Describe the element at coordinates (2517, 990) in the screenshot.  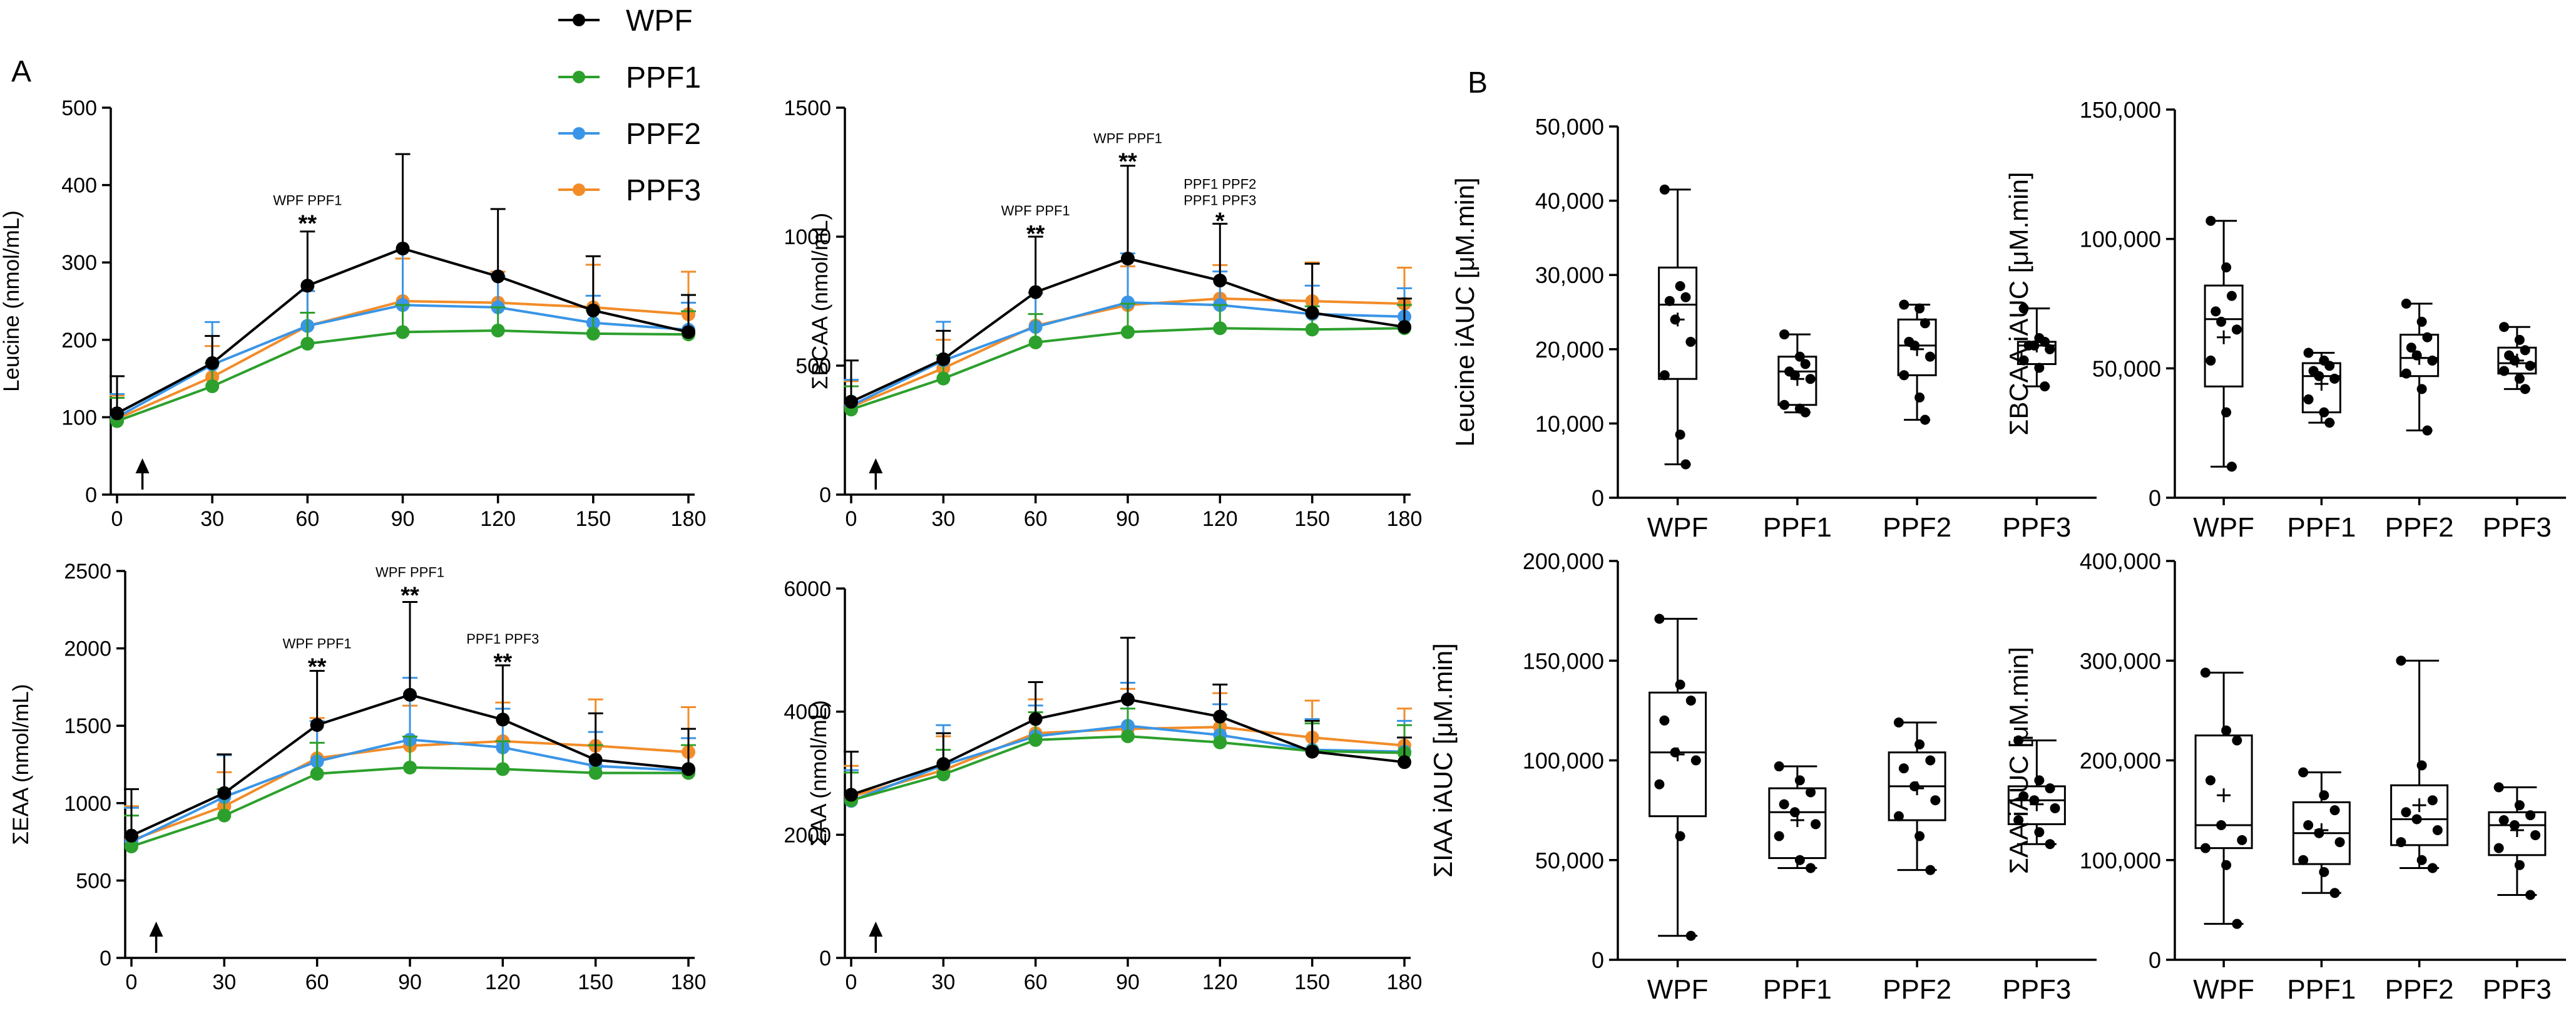
I see `x-tick-label: PPF3` at that location.